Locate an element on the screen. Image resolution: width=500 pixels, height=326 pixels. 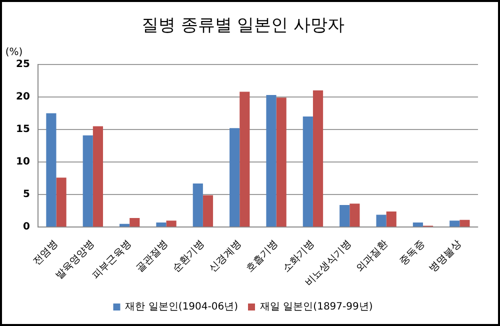
y-tick-label: 20 is located at coordinates (23, 97).